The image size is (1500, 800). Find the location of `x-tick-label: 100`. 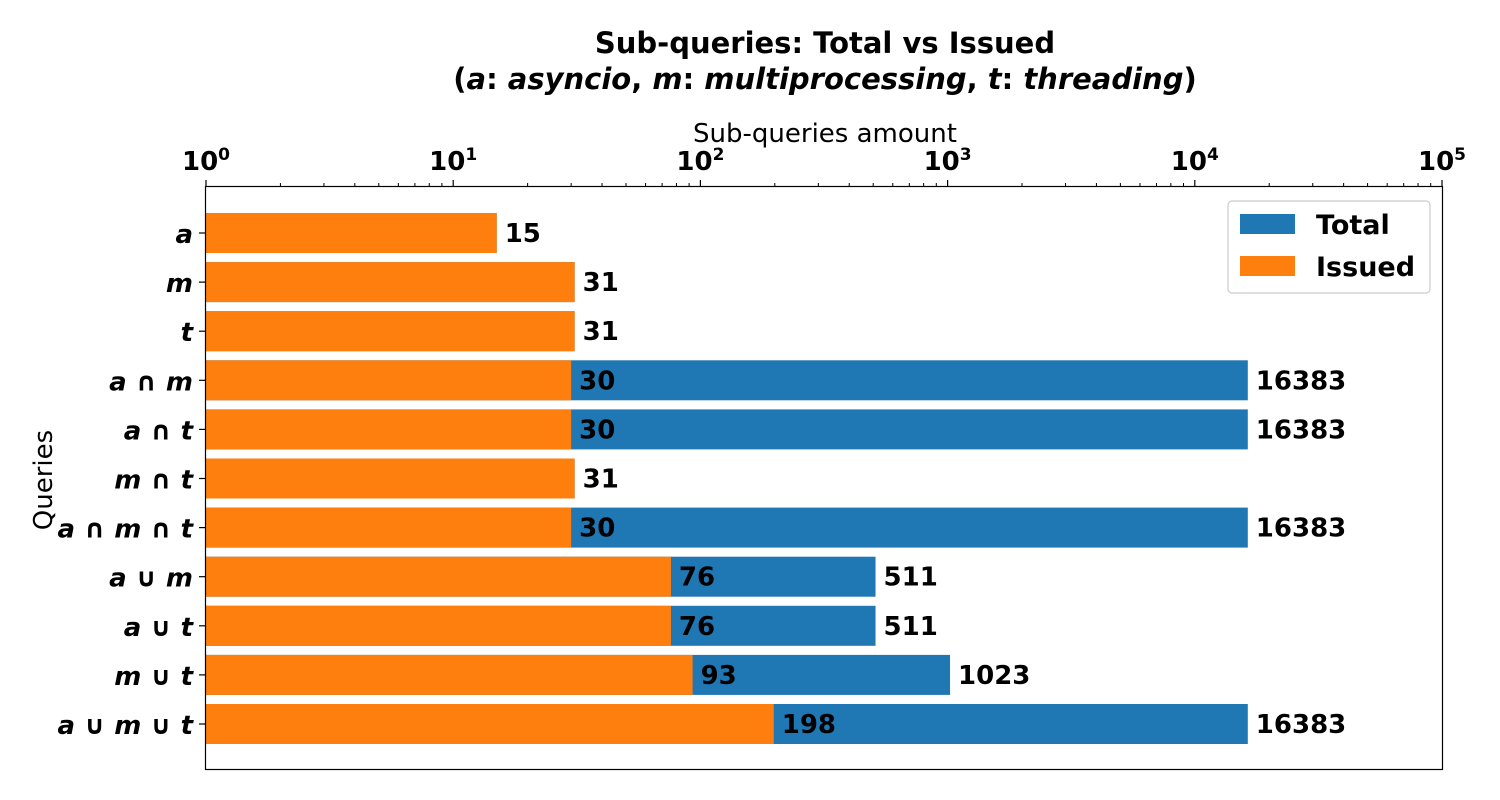

x-tick-label: 100 is located at coordinates (206, 161).